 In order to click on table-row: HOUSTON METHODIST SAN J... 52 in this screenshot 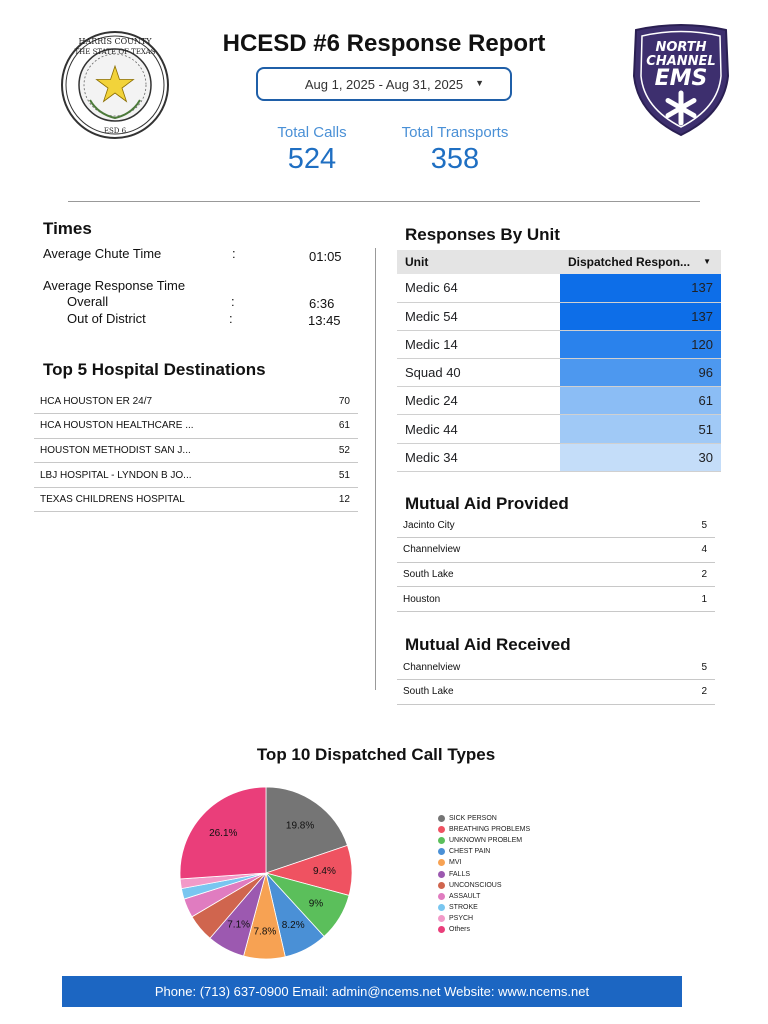, I will do `click(196, 451)`.